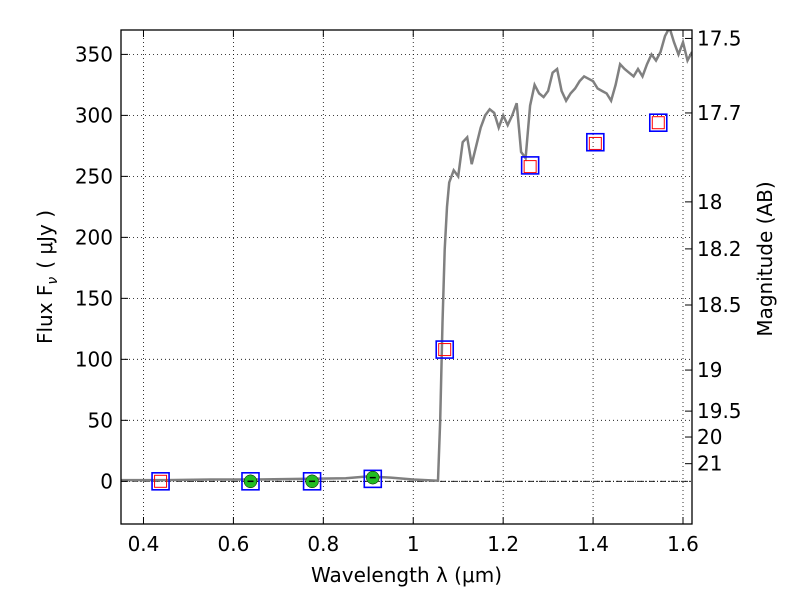 Image resolution: width=800 pixels, height=600 pixels. What do you see at coordinates (53, 281) in the screenshot?
I see `y-axis-label-sub: ν` at bounding box center [53, 281].